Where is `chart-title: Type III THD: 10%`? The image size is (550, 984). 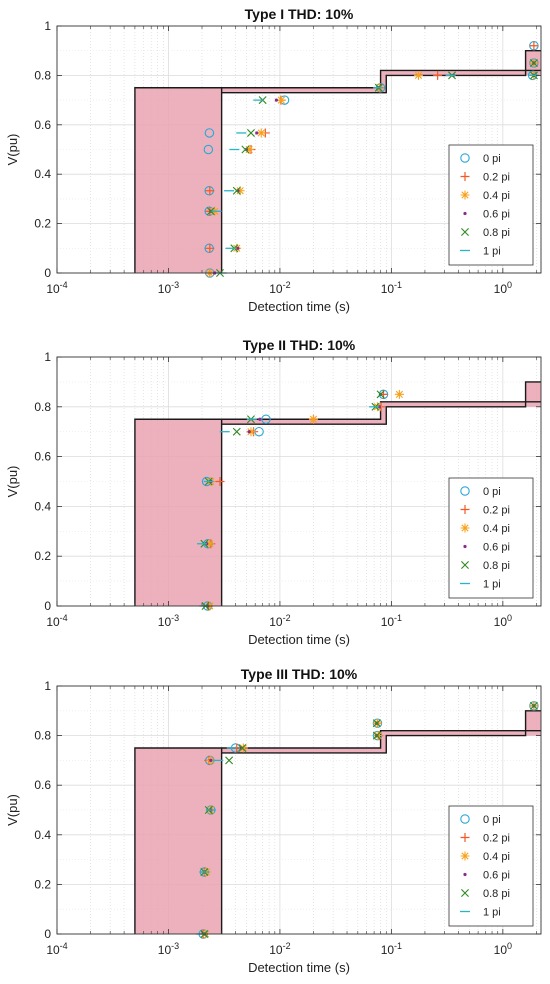
chart-title: Type III THD: 10% is located at coordinates (299, 674).